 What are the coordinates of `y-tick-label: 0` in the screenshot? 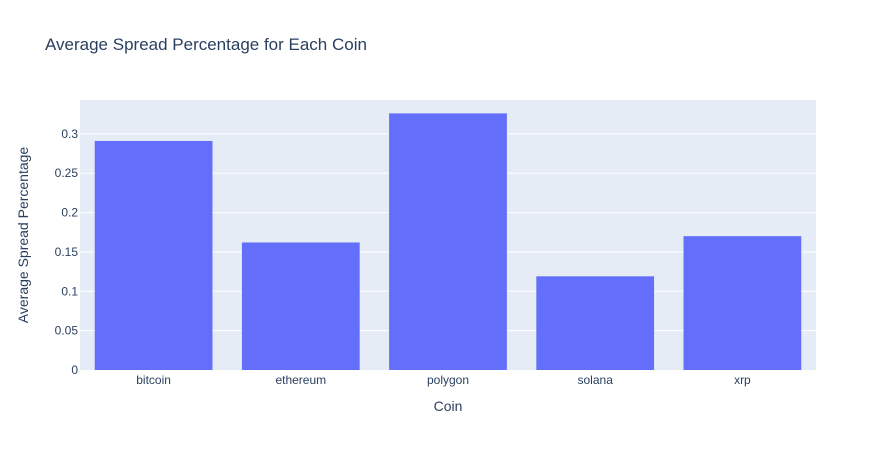 It's located at (74, 370).